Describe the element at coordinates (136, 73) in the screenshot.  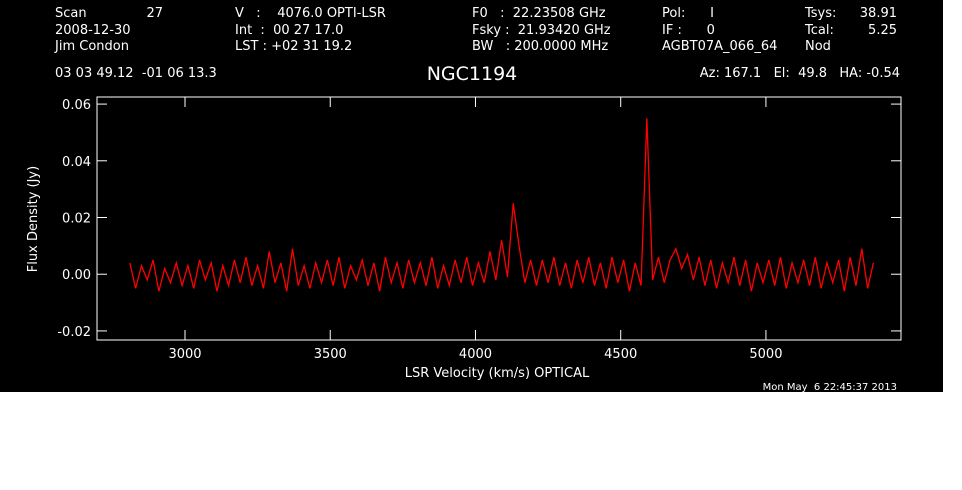
I see `header-annotation: 03 03 49.12 -01 06 13.3` at that location.